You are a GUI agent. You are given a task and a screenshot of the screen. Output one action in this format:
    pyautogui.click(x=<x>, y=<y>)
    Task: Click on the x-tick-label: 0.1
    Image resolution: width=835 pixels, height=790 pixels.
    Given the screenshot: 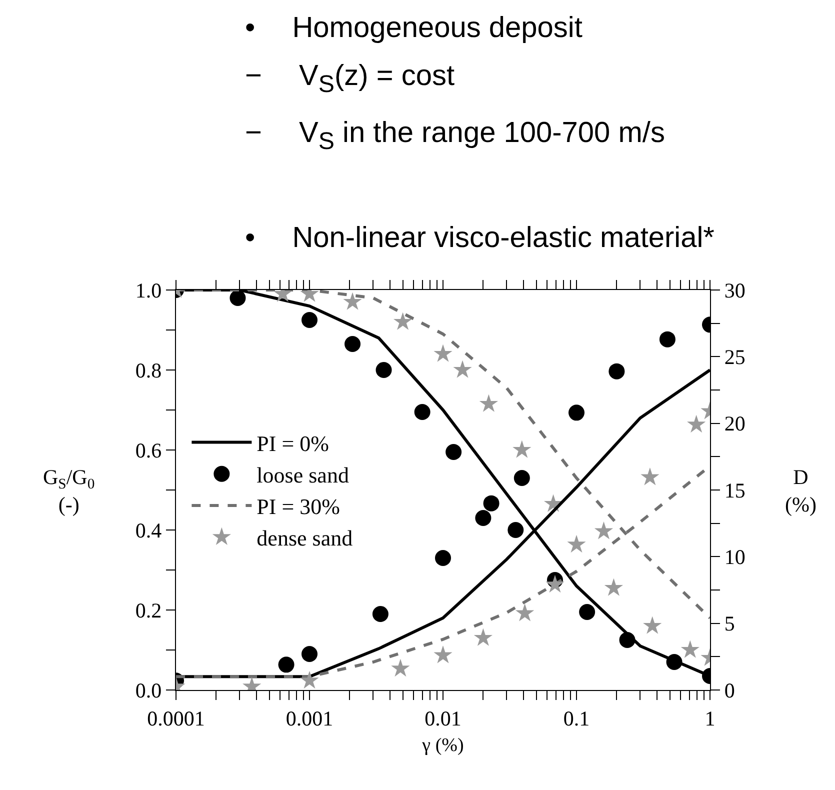 What is the action you would take?
    pyautogui.click(x=576, y=718)
    